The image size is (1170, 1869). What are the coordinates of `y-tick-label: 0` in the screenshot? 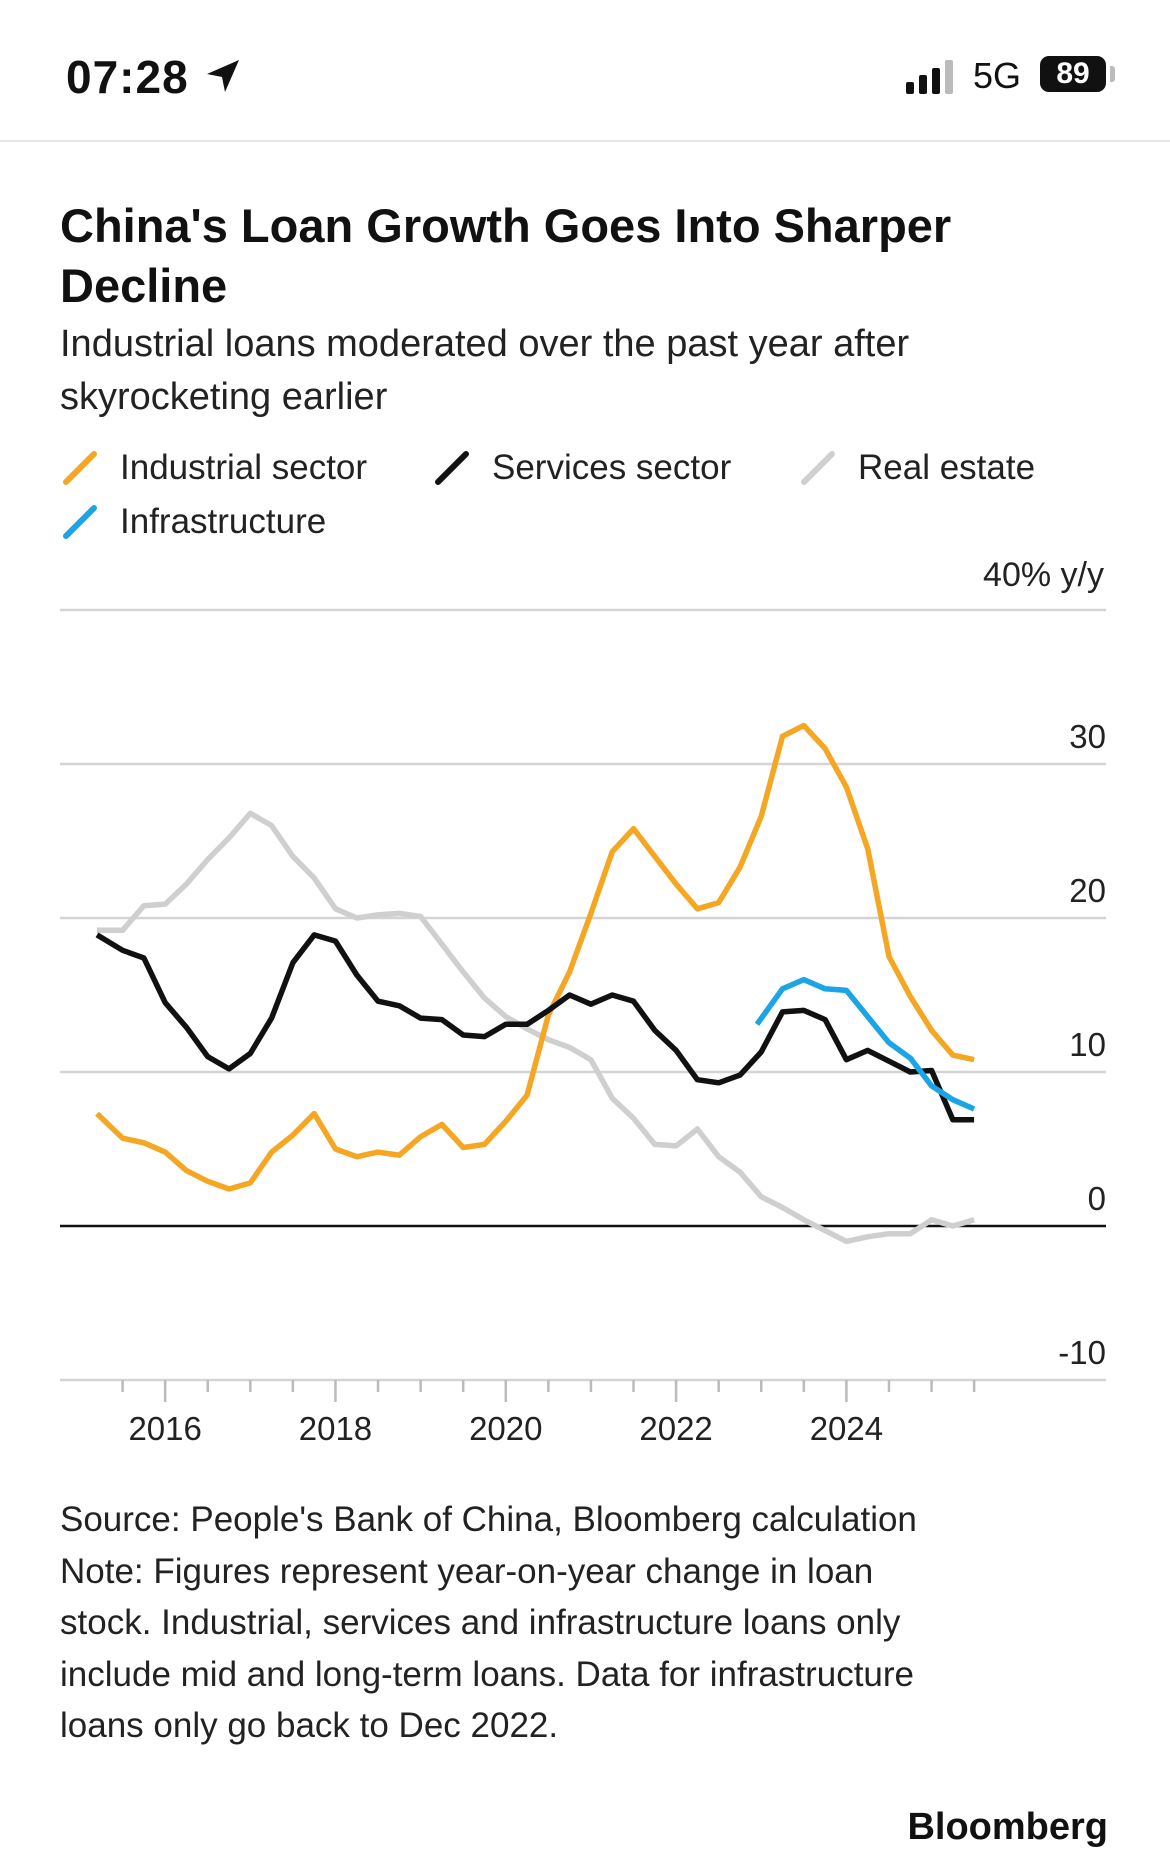 It's located at (1097, 1198).